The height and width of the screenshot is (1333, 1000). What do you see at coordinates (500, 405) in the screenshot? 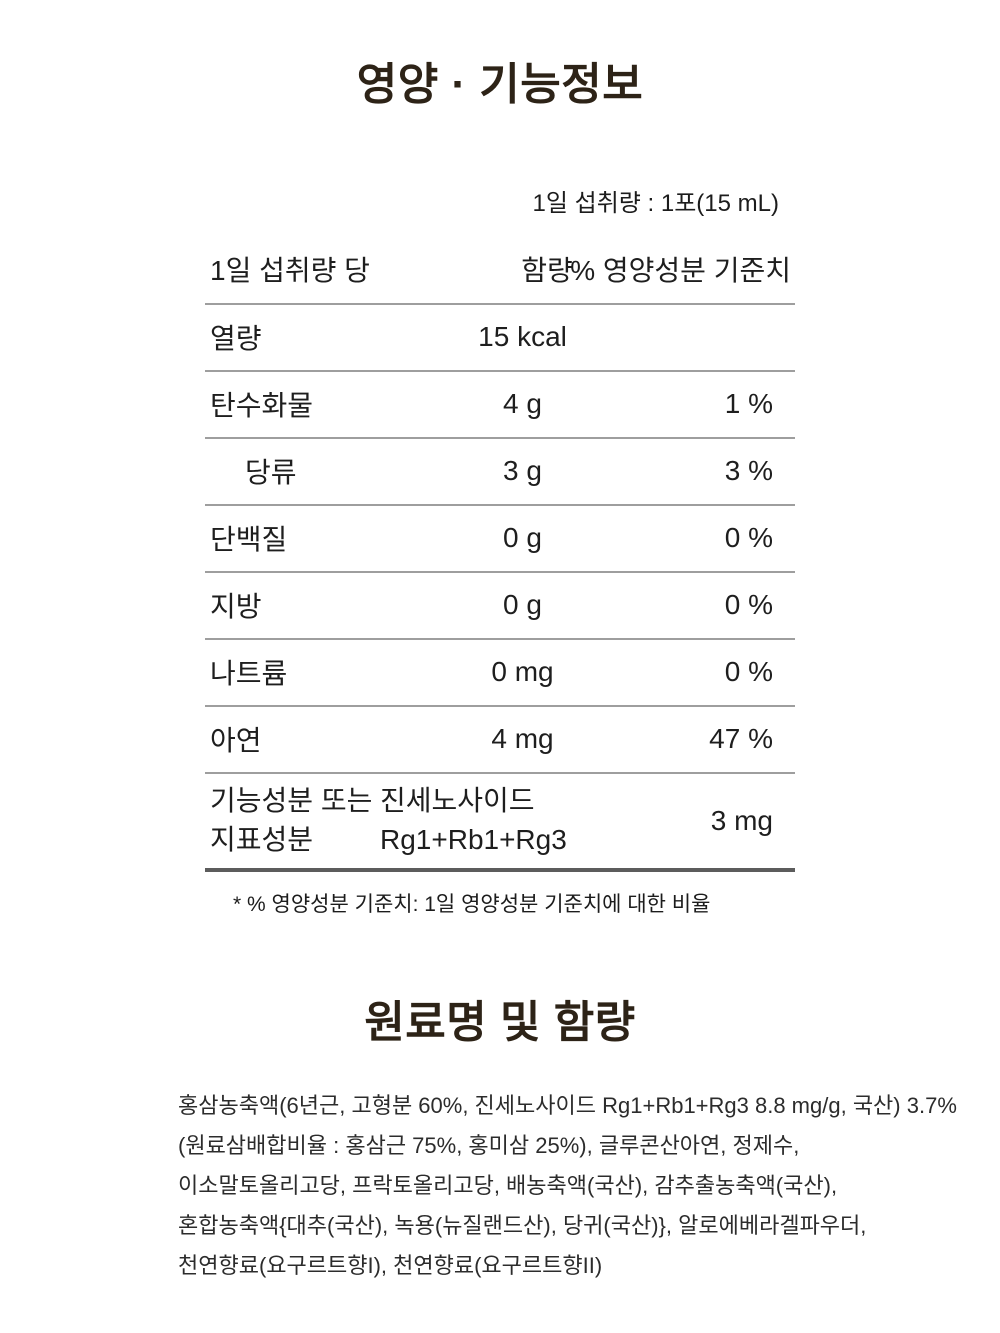
I see `table-row-carbohydrate: 탄수화물 4 g 1 %` at bounding box center [500, 405].